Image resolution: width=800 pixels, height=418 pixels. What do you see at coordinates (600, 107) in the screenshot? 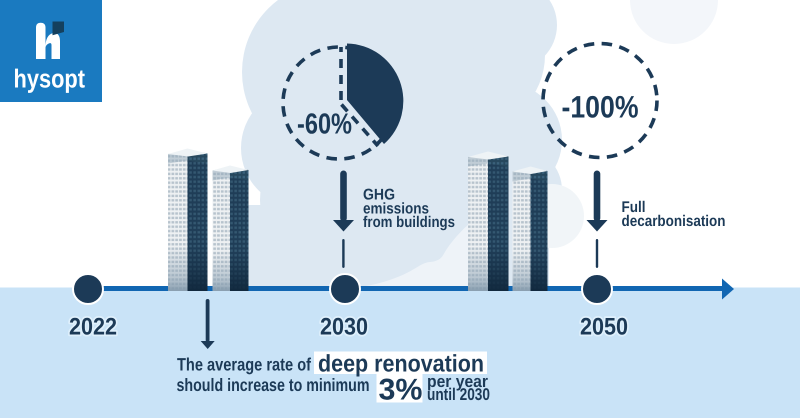
I see `svg-text: -100%` at bounding box center [600, 107].